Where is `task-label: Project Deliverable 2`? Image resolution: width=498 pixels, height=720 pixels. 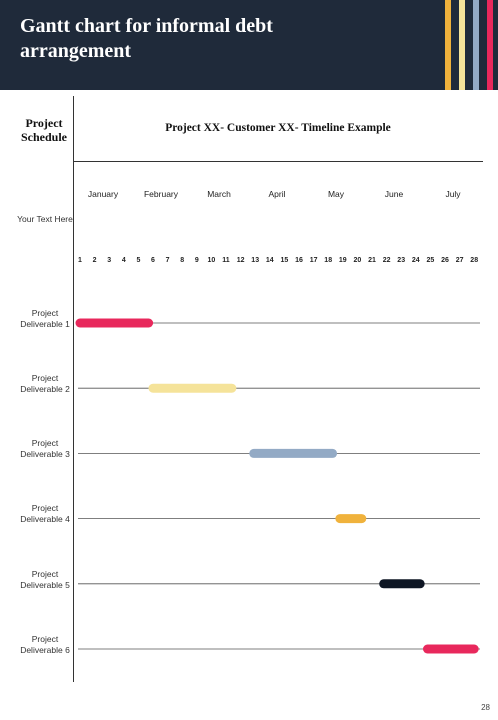 task-label: Project Deliverable 2 is located at coordinates (45, 383).